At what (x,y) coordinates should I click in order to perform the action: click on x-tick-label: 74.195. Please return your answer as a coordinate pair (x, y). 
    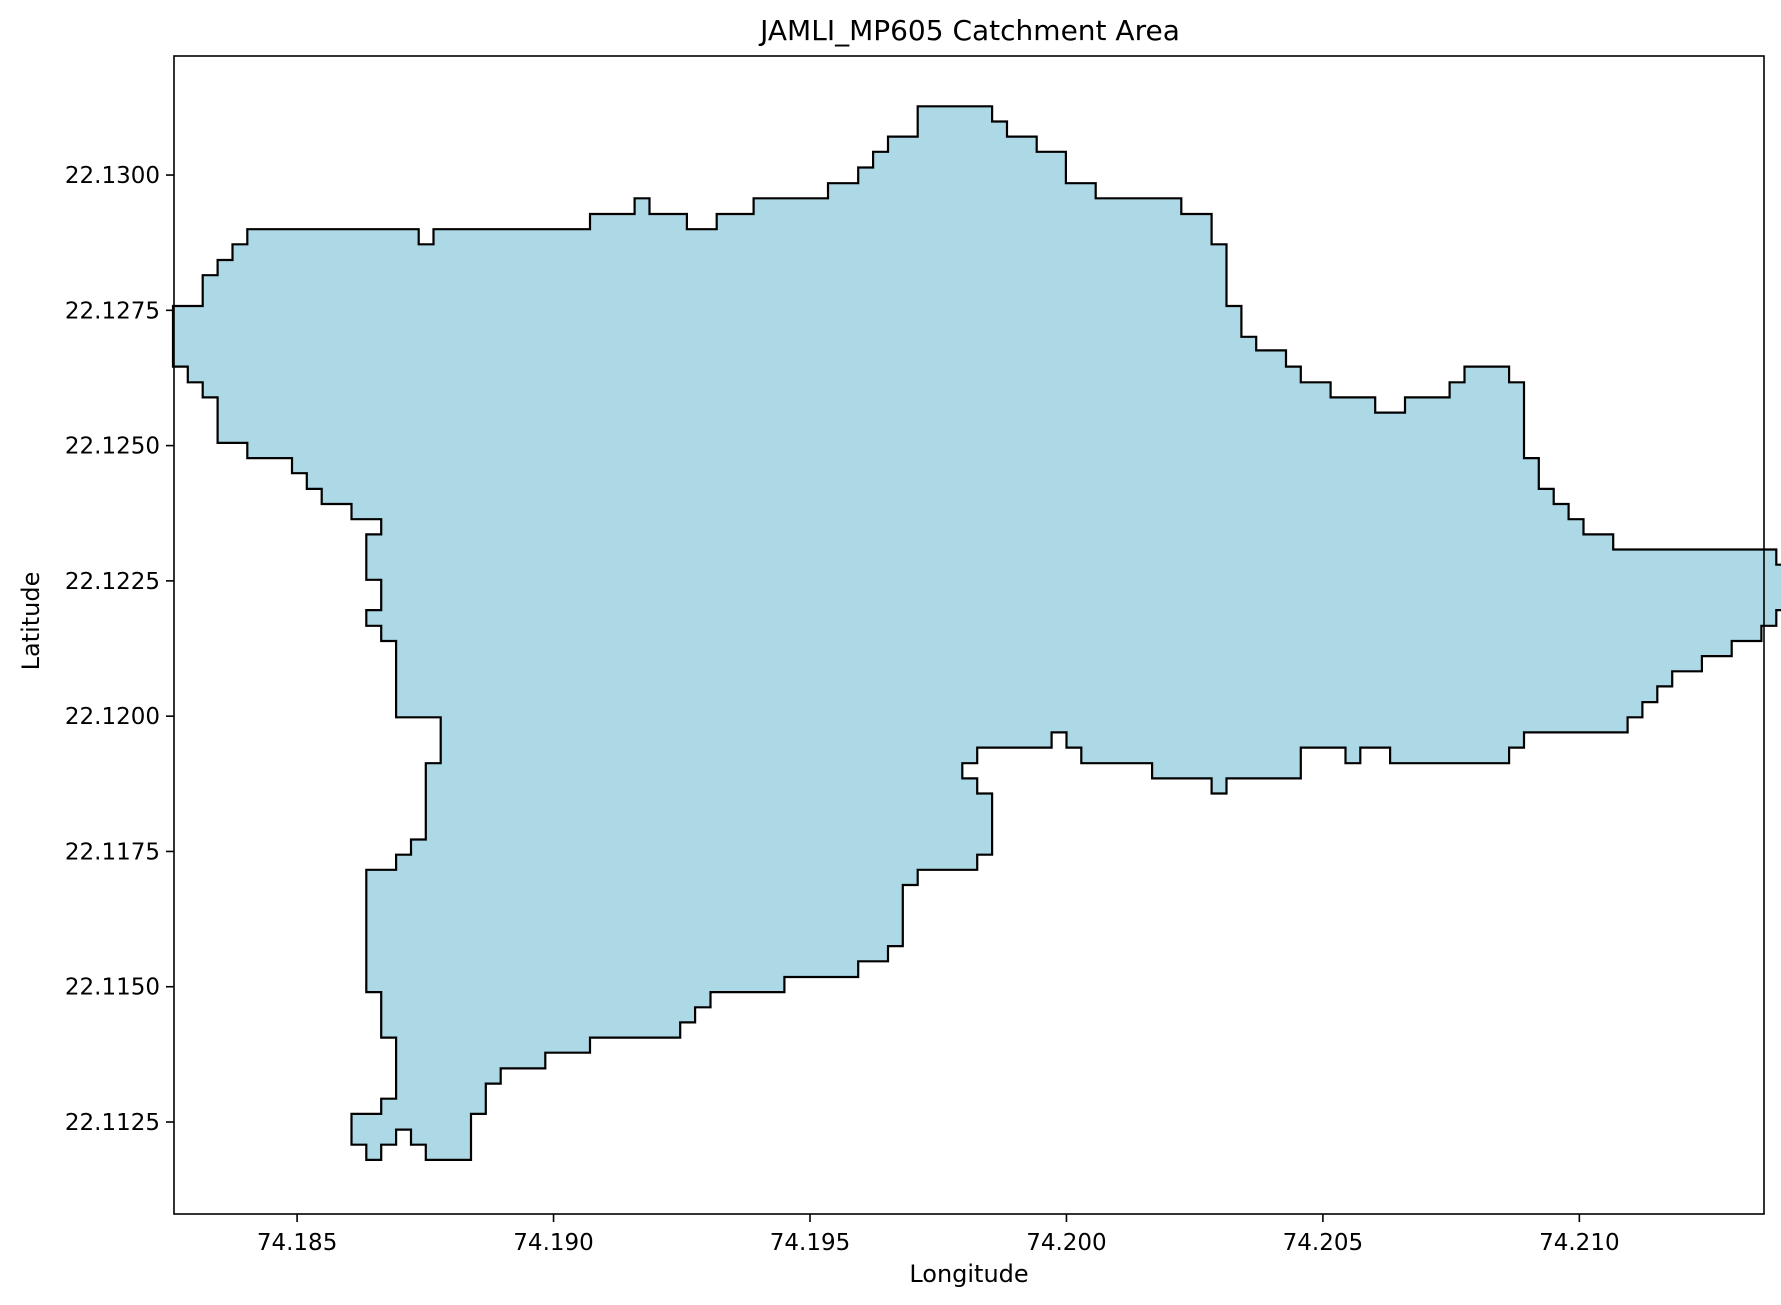
    Looking at the image, I should click on (810, 1243).